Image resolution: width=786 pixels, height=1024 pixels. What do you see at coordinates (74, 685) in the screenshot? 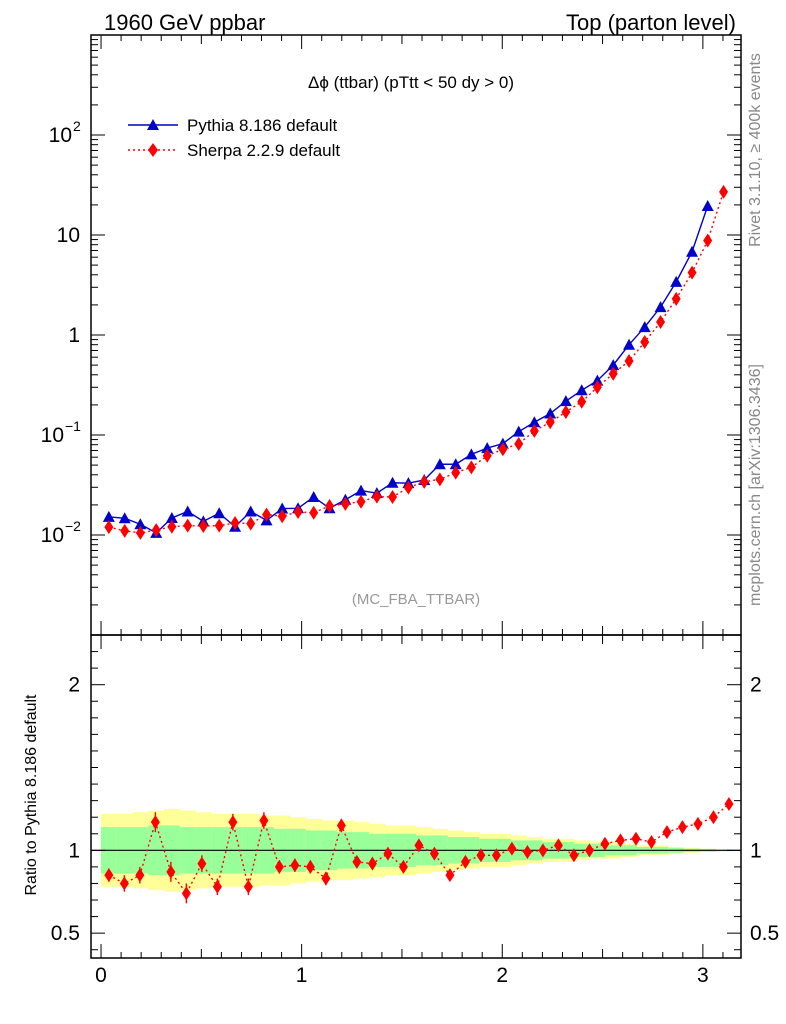
I see `ratio-y-tick-label: 2` at bounding box center [74, 685].